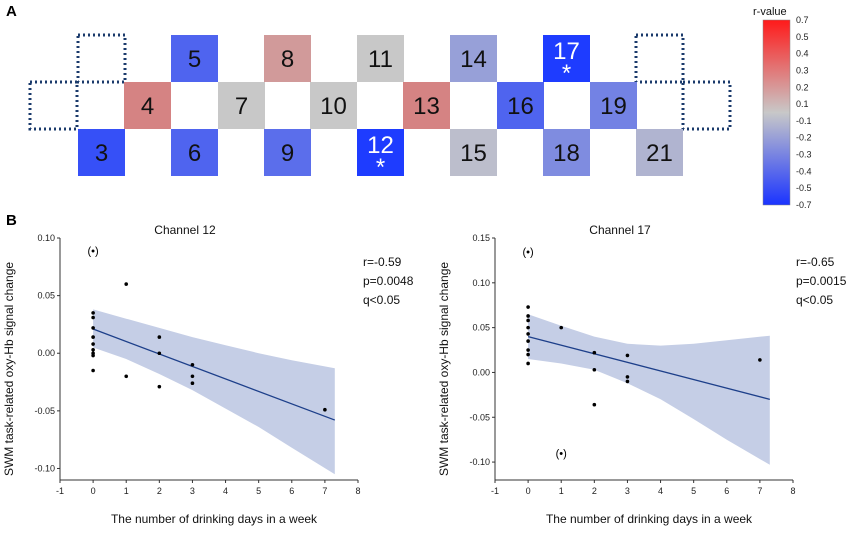  What do you see at coordinates (759, 491) in the screenshot?
I see `x-tick-label: 7` at bounding box center [759, 491].